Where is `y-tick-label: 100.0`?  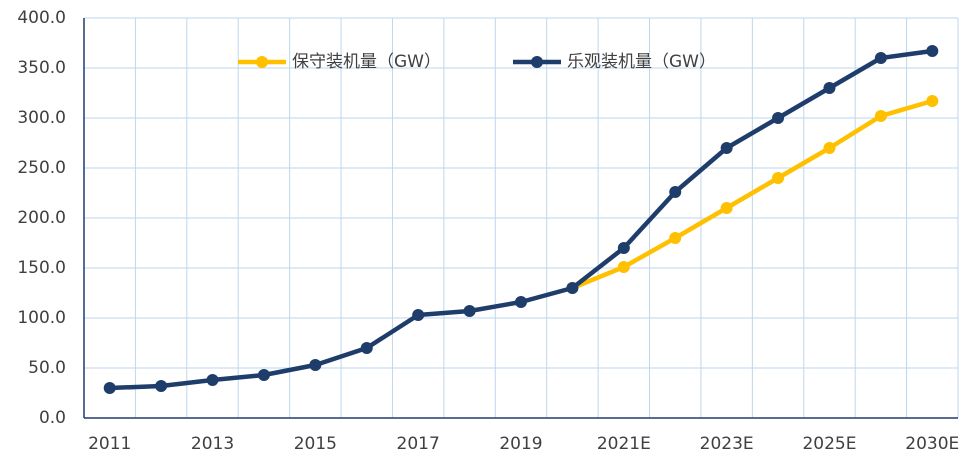
y-tick-label: 100.0 is located at coordinates (41, 318).